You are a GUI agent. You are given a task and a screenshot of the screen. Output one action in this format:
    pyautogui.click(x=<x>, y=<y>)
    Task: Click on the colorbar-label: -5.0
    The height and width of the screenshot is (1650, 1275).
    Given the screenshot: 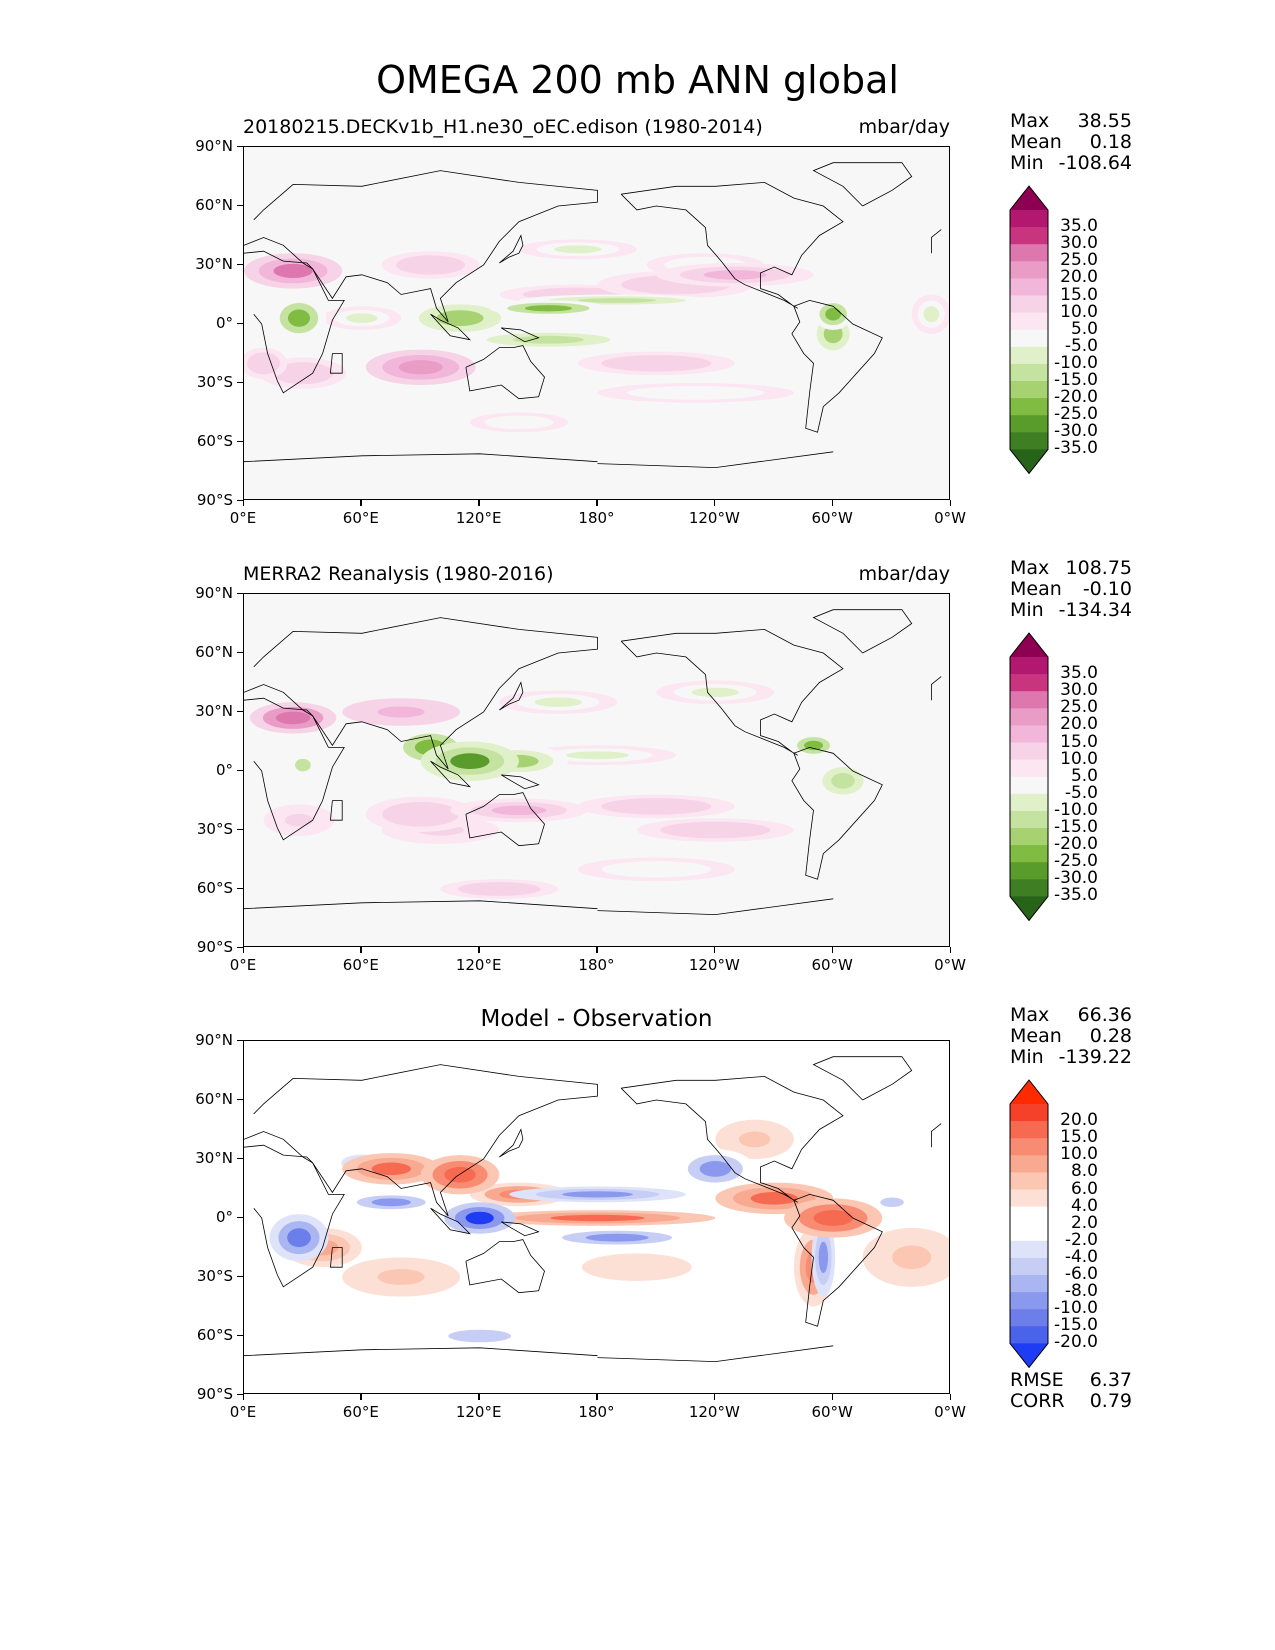 What is the action you would take?
    pyautogui.click(x=1081, y=345)
    